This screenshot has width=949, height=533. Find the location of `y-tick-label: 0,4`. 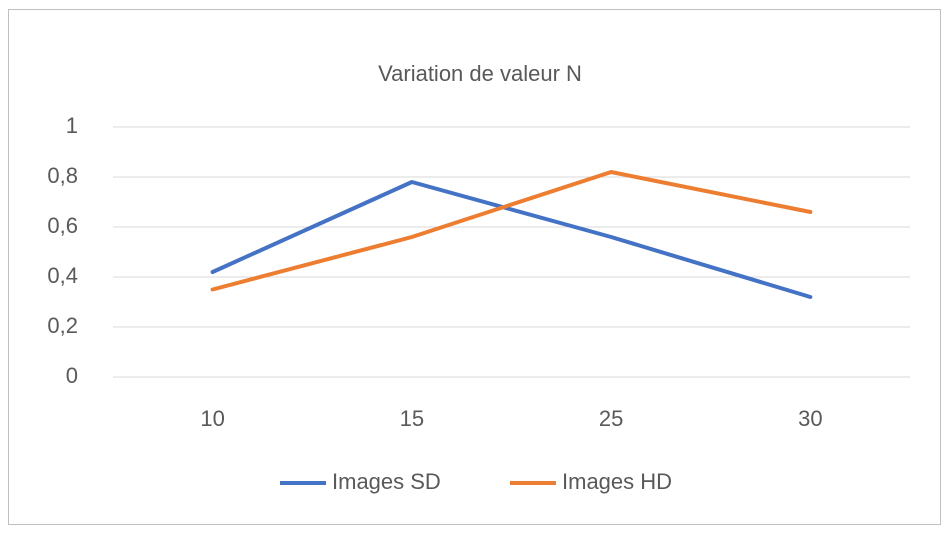

y-tick-label: 0,4 is located at coordinates (62, 275).